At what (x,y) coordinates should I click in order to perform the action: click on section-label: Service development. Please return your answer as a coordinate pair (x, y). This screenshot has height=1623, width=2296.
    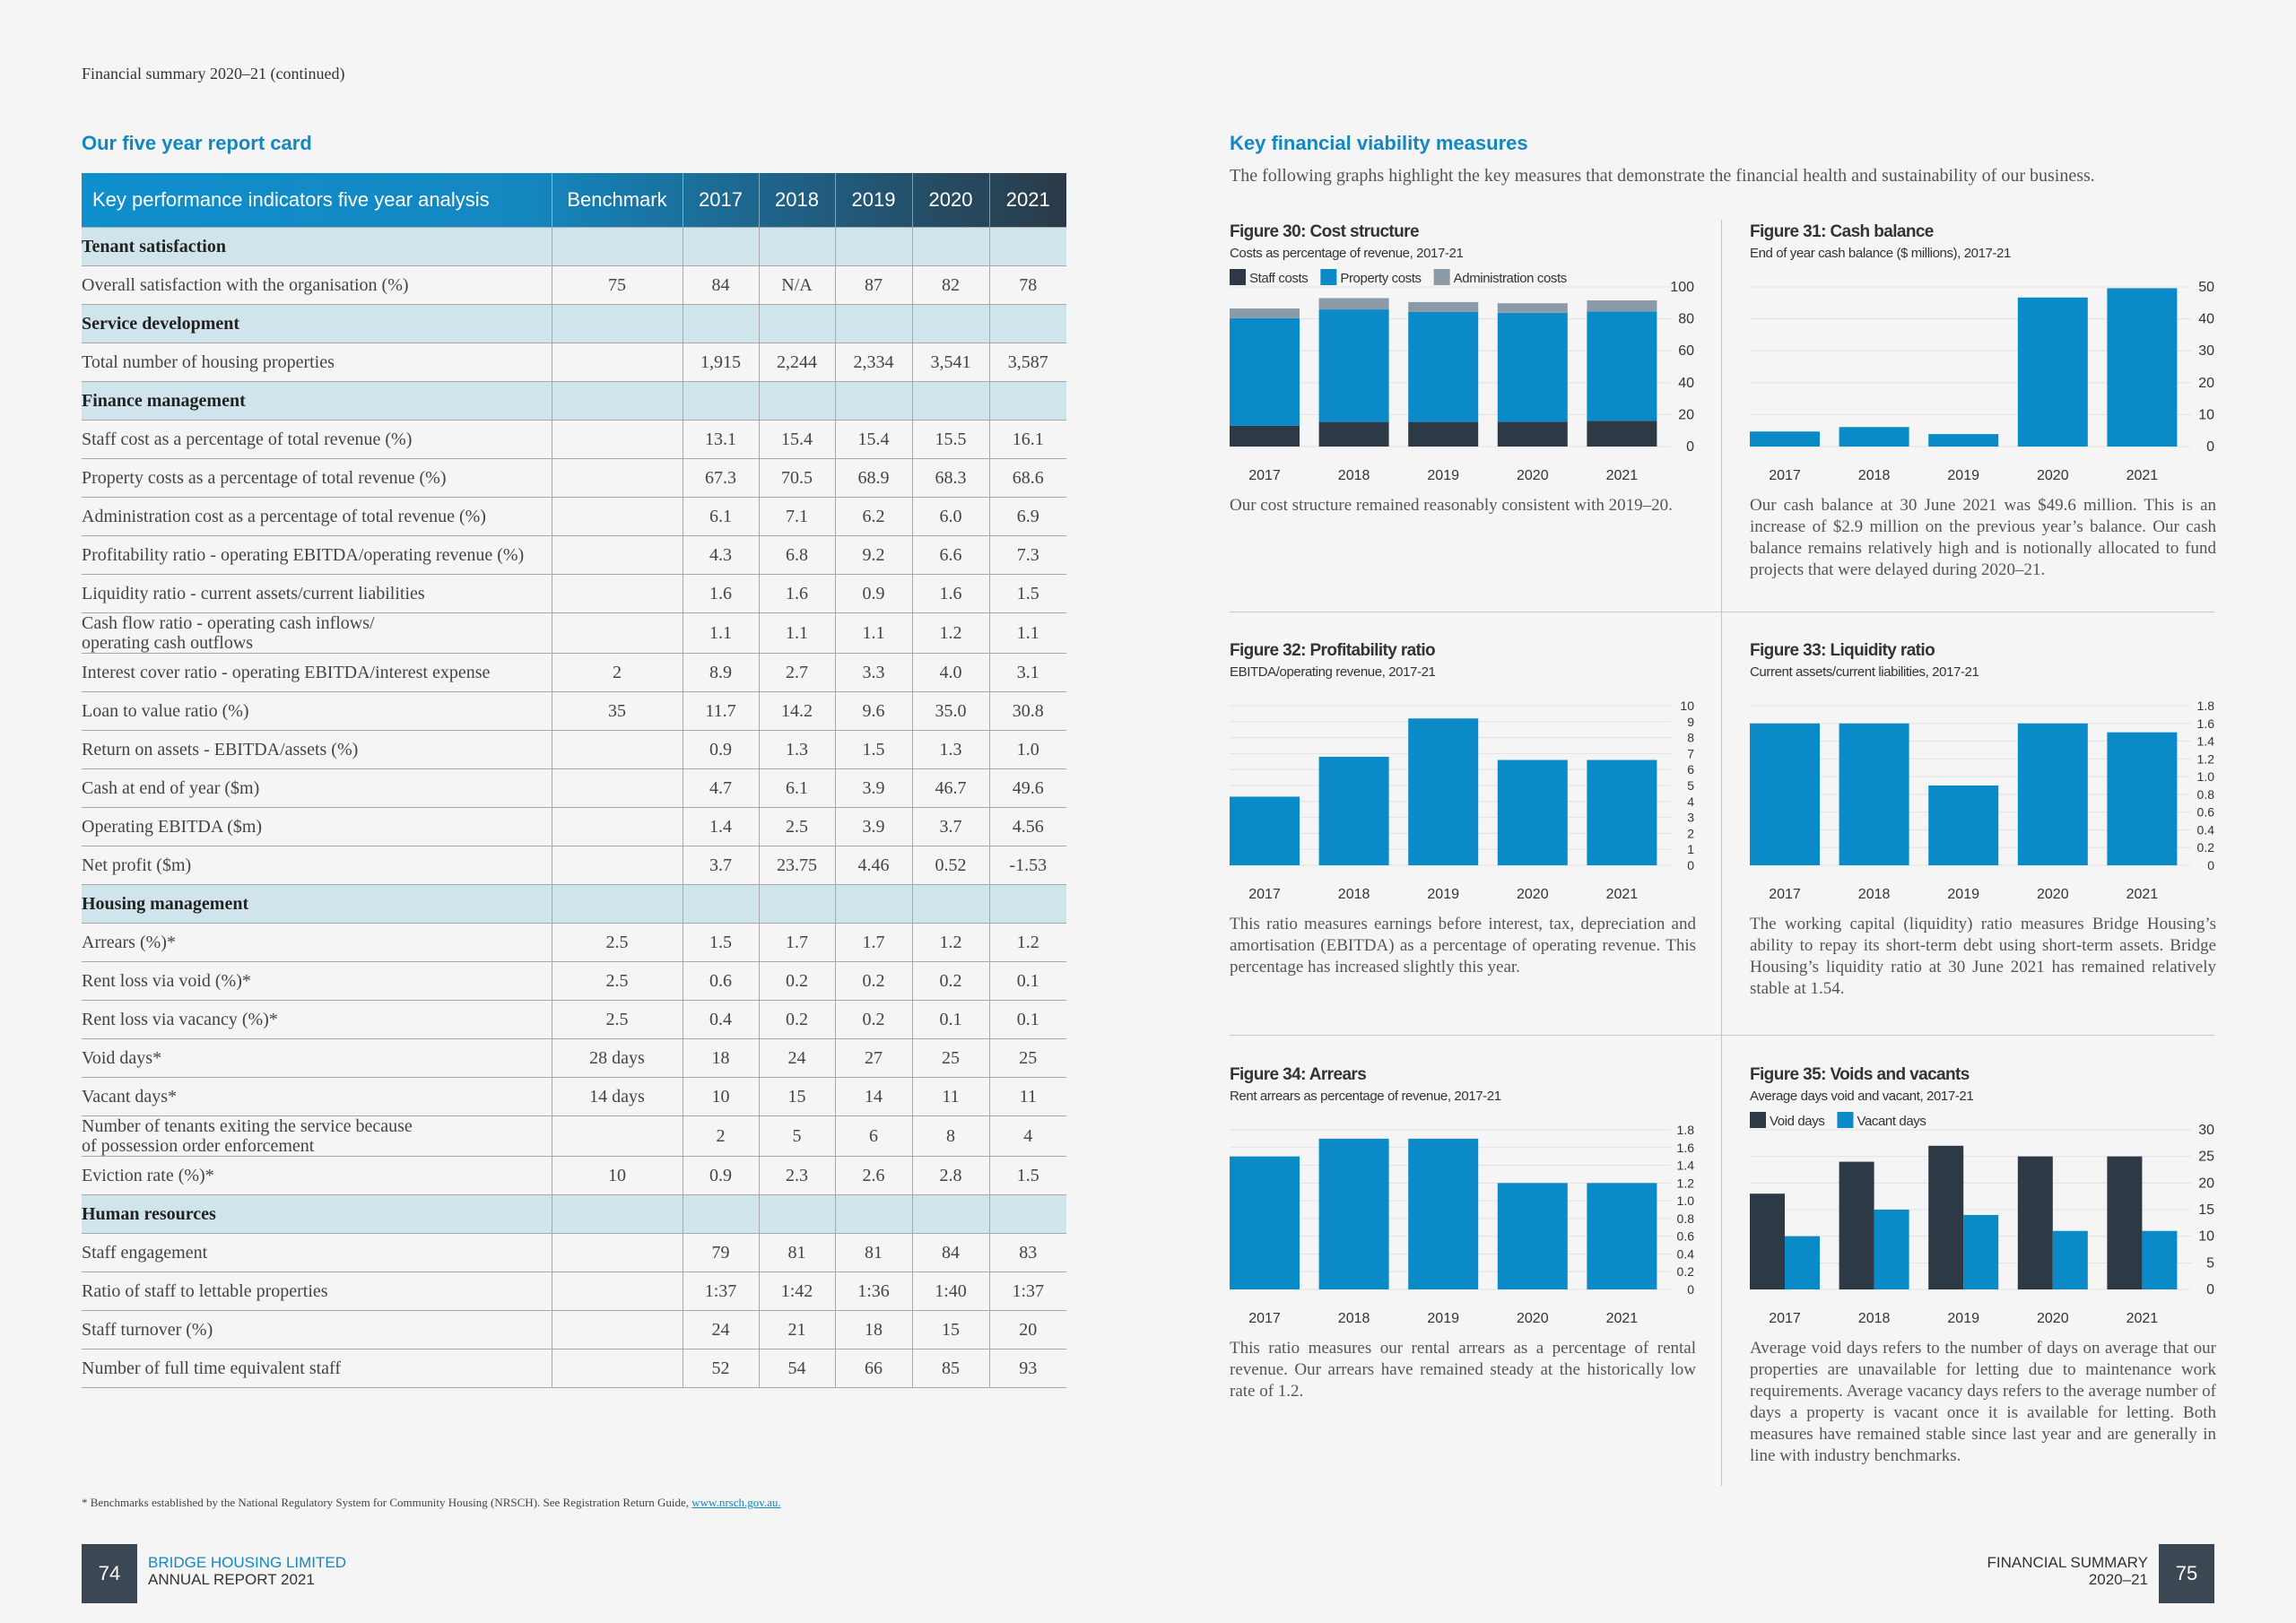
    Looking at the image, I should click on (317, 323).